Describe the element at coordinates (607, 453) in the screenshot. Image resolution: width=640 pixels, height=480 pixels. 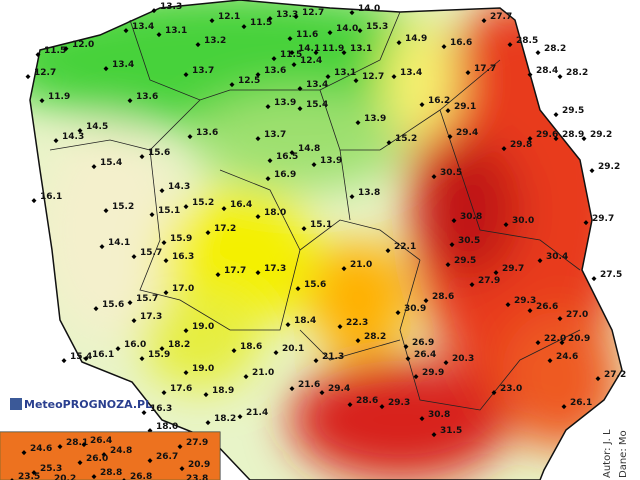
I see `credit-author: Autor: J. L` at that location.